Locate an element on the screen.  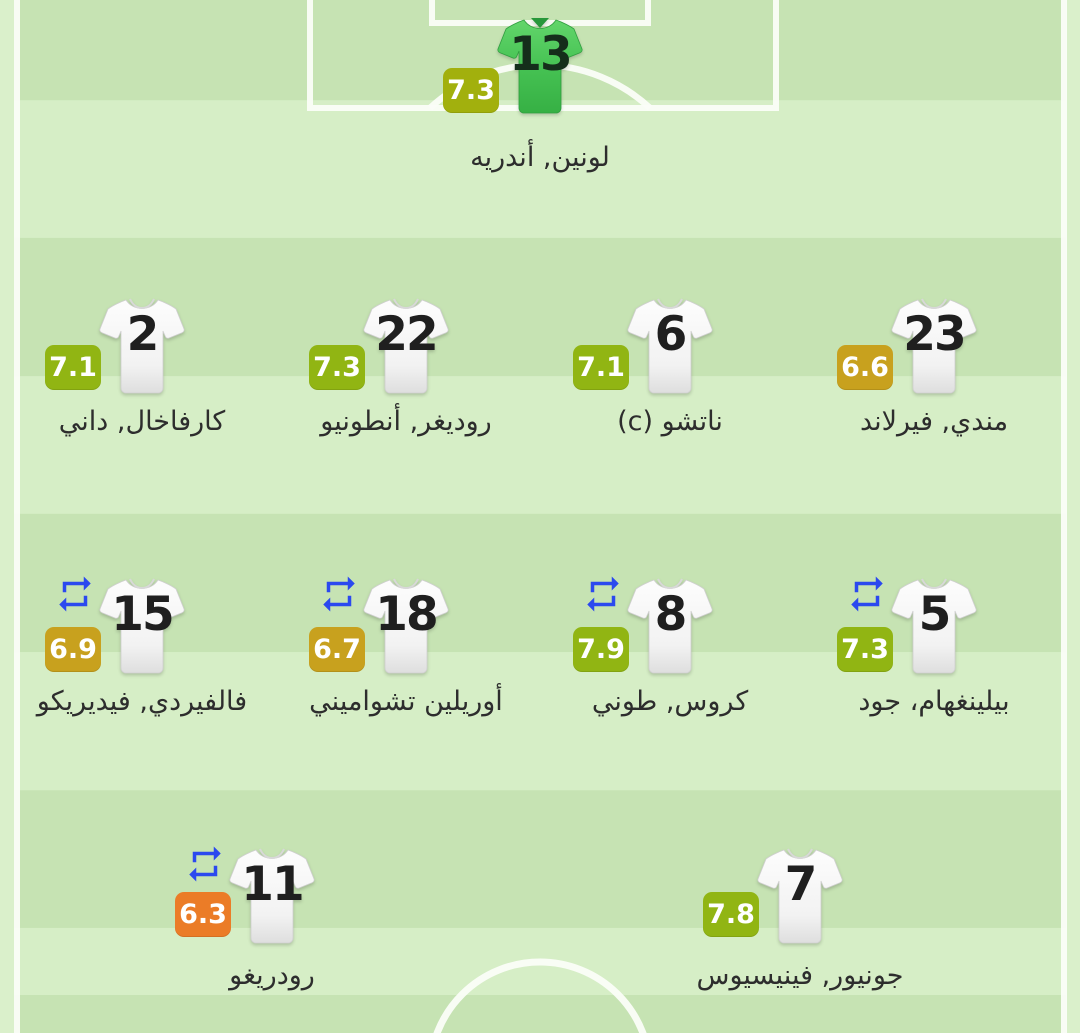
jersey-number: 2 is located at coordinates (143, 334).